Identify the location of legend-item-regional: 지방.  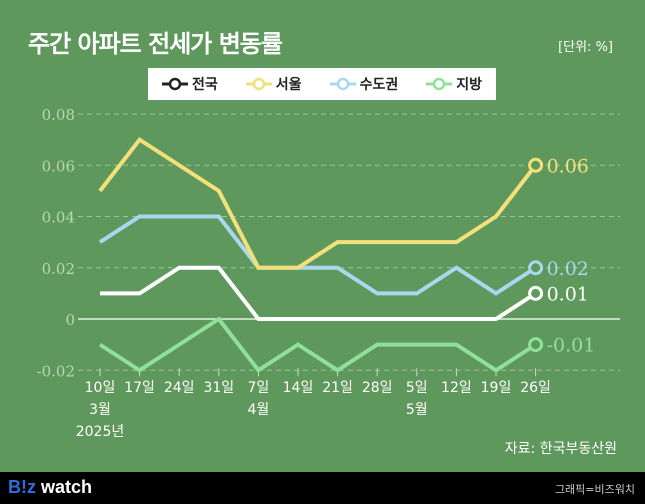
(454, 84).